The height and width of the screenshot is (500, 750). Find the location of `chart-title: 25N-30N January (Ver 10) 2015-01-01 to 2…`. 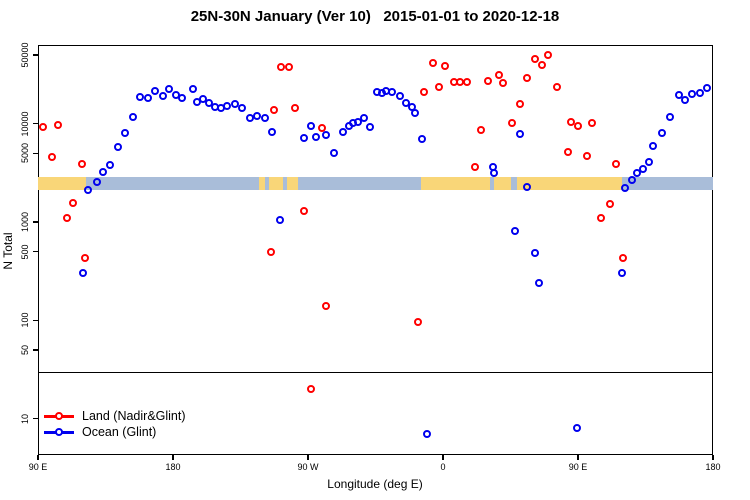

chart-title: 25N-30N January (Ver 10) 2015-01-01 to 2… is located at coordinates (375, 16).